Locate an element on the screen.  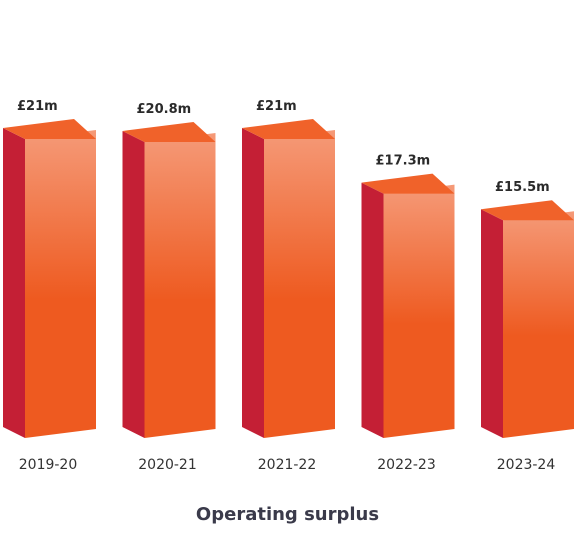
category-label: 2019-20 is located at coordinates (48, 465).